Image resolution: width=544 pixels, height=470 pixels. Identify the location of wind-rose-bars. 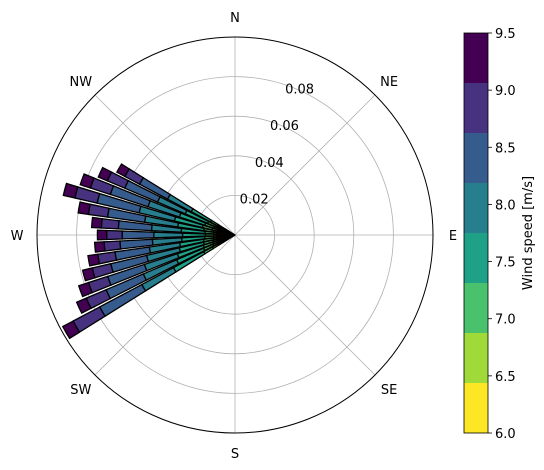
(148, 251).